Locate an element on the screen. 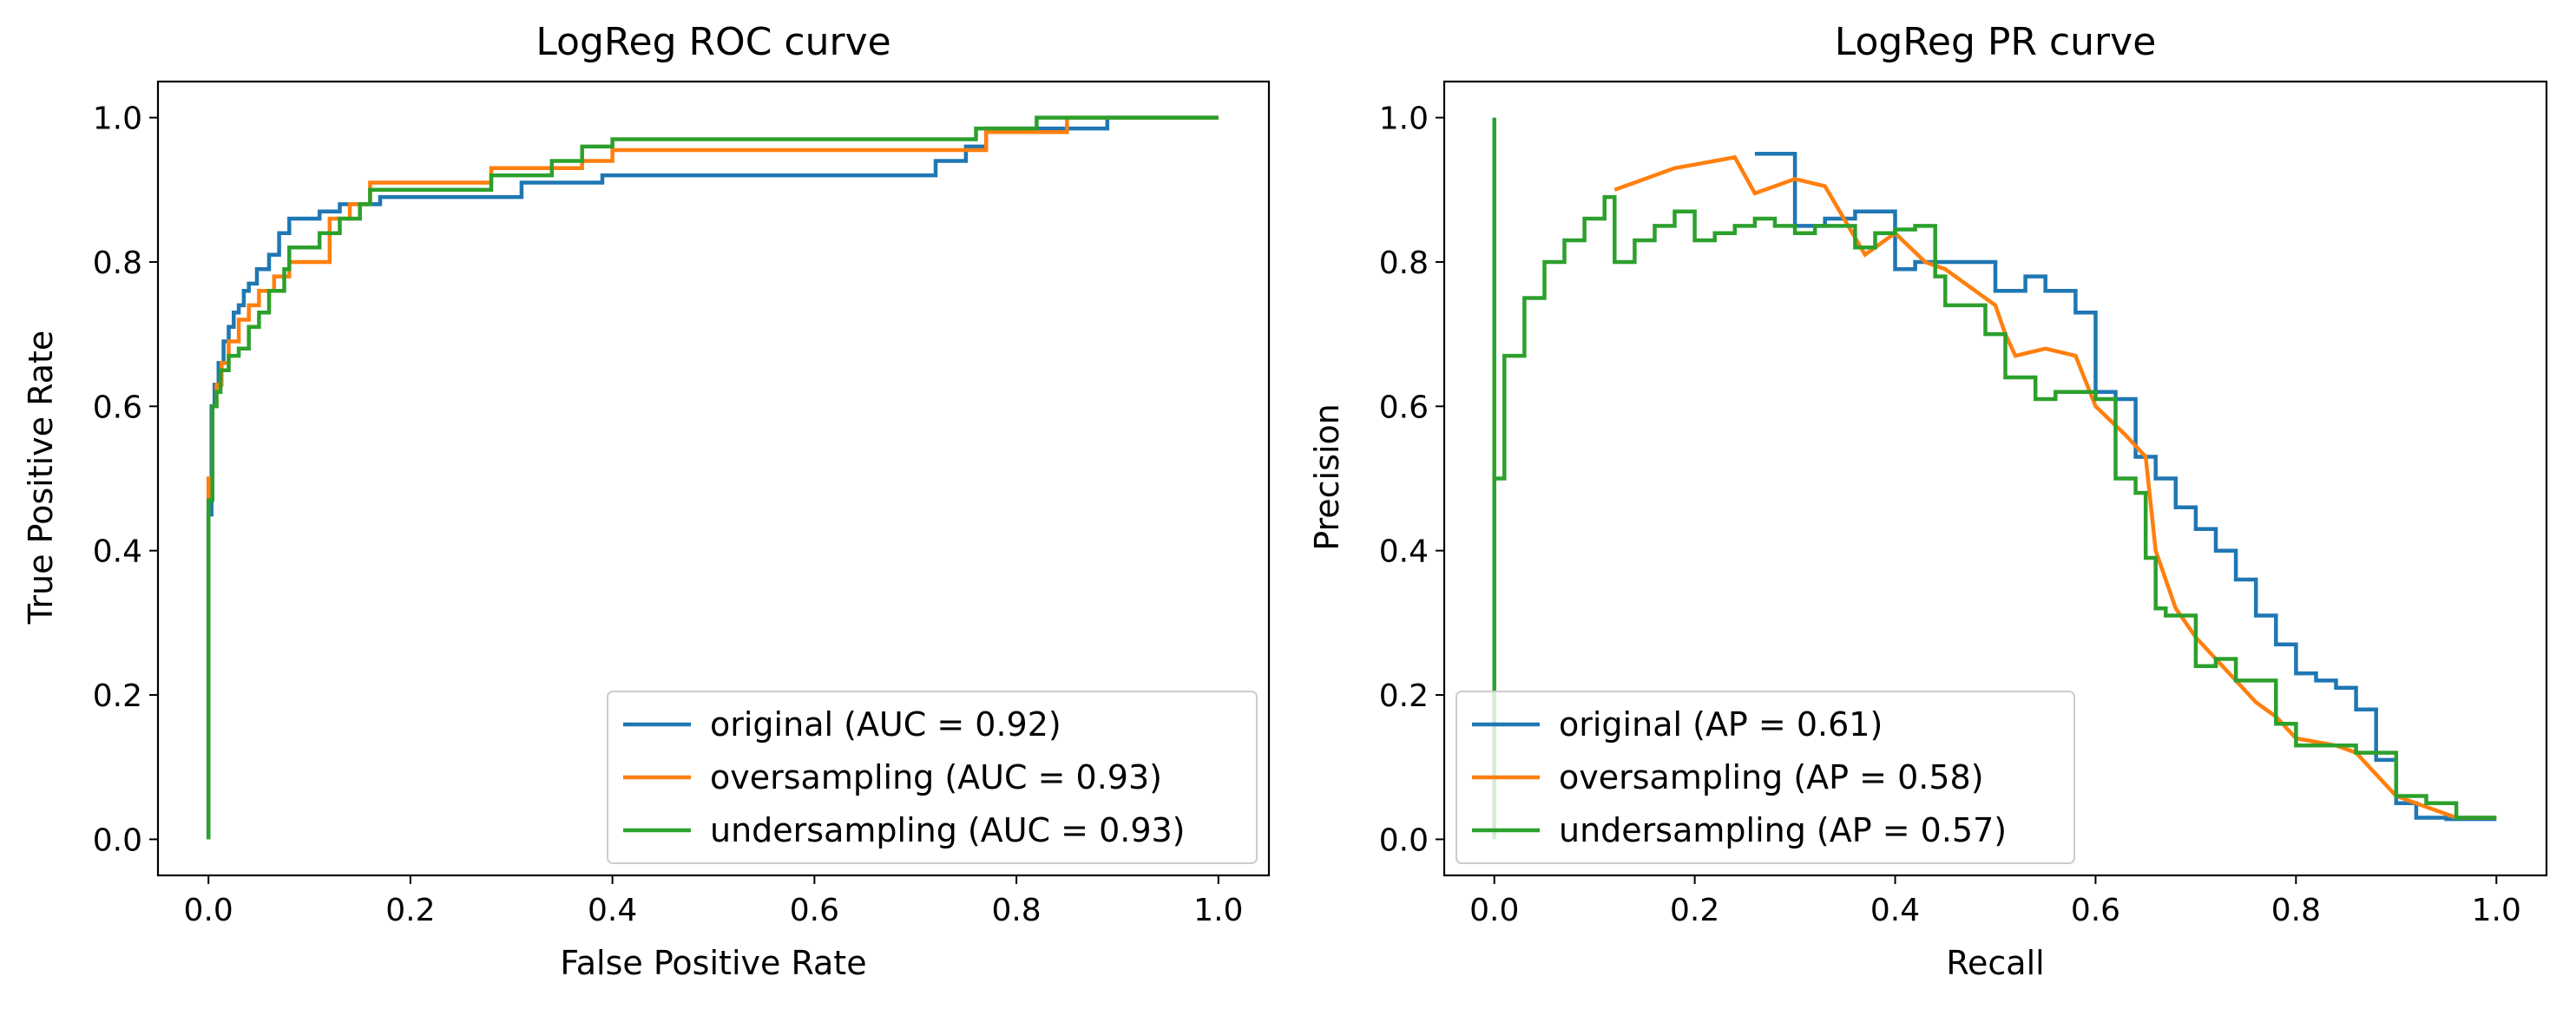  roc-x-tick-label: 0.8 is located at coordinates (1016, 911).